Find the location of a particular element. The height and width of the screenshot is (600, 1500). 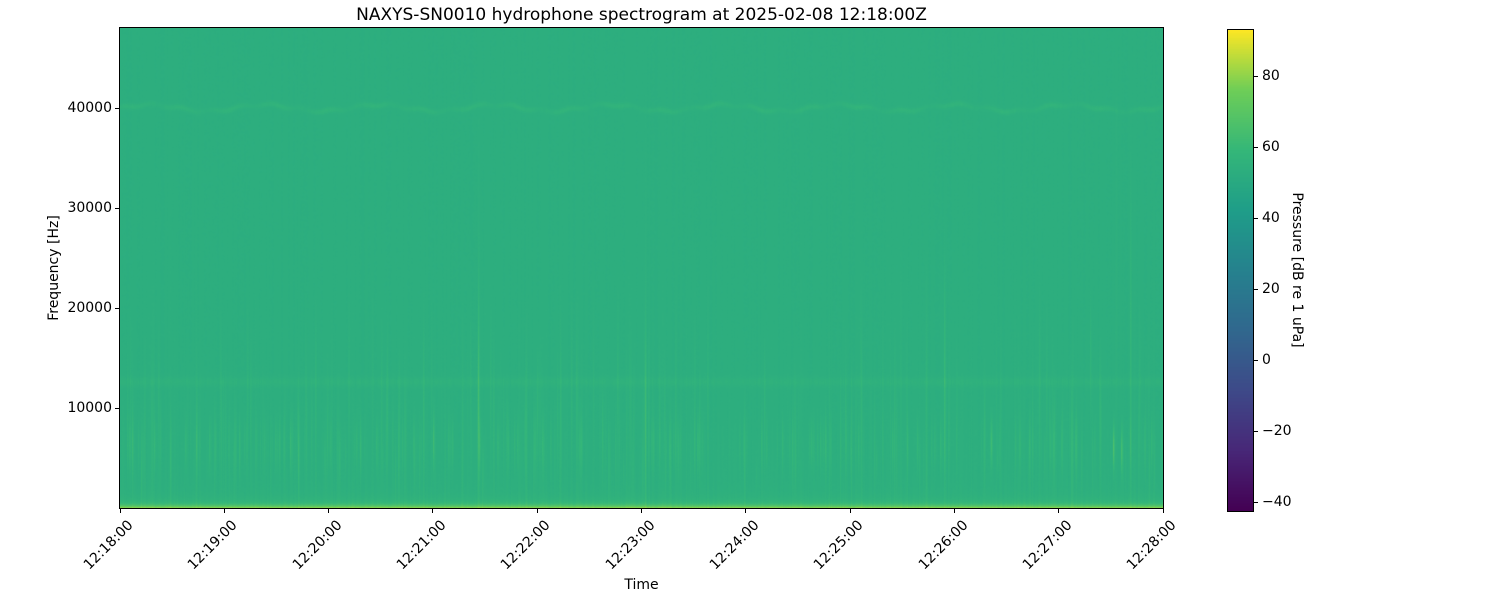

x-tick-label: 12:27:00 is located at coordinates (1047, 545).